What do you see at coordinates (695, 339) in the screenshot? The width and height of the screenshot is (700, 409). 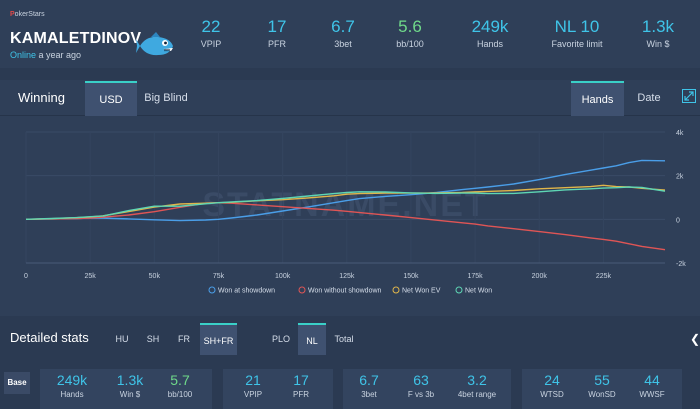 I see `collapse-arrow-icon: ❮` at bounding box center [695, 339].